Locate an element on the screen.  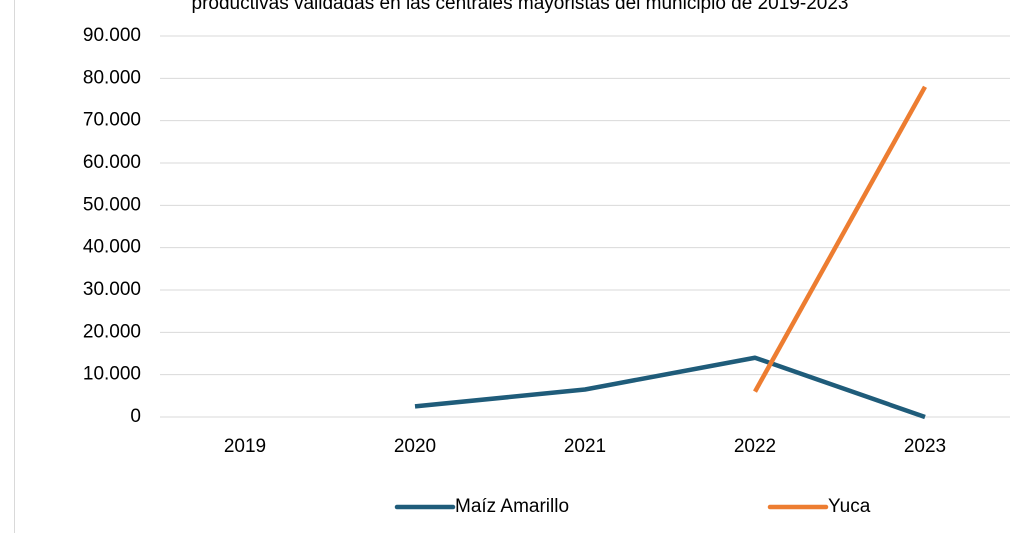
y-tick-label: 10.000 is located at coordinates (112, 374).